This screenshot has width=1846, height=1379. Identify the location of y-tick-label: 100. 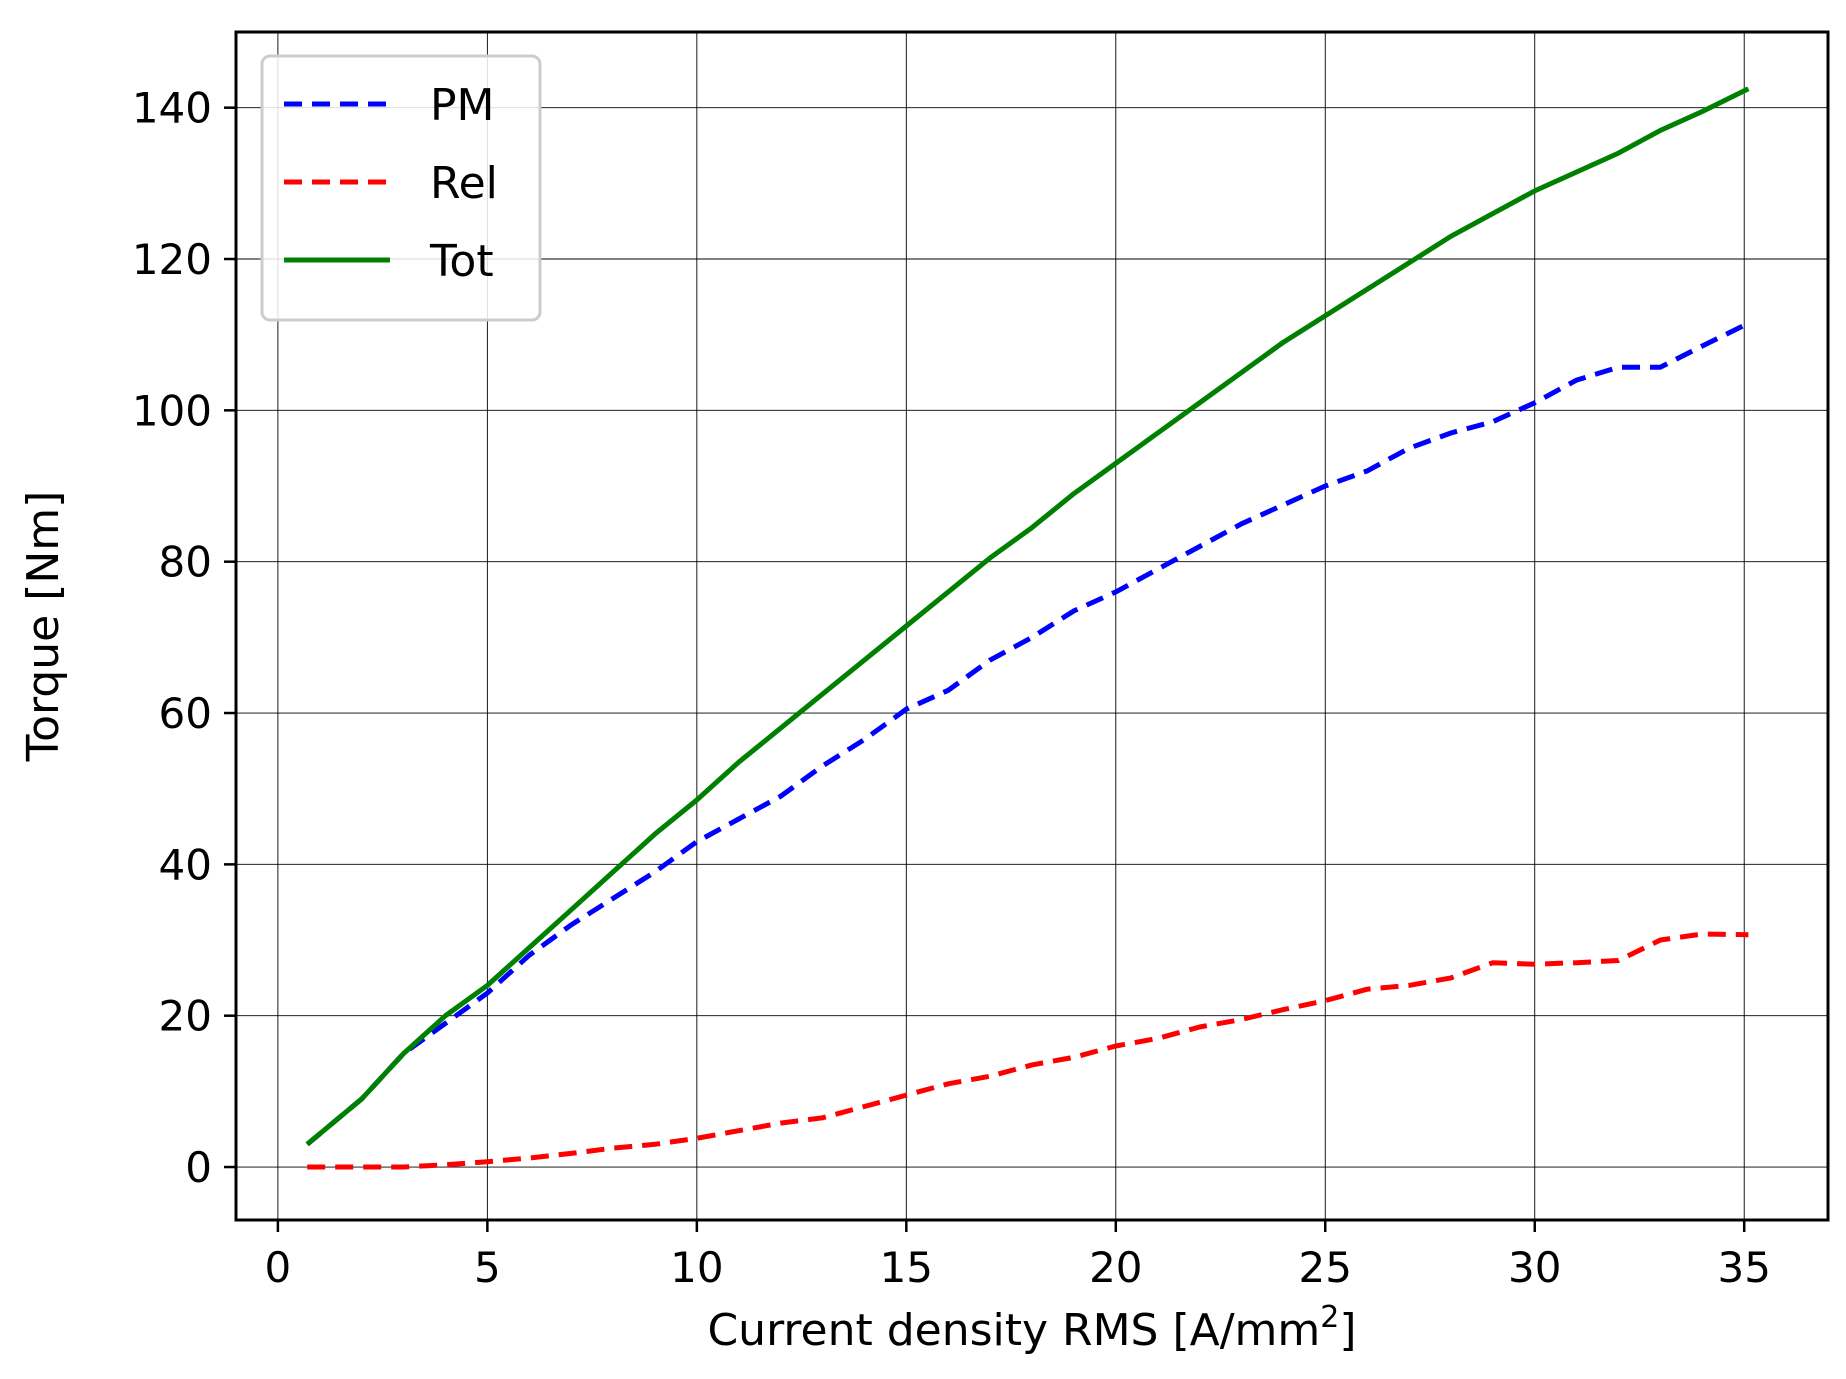
(172, 410).